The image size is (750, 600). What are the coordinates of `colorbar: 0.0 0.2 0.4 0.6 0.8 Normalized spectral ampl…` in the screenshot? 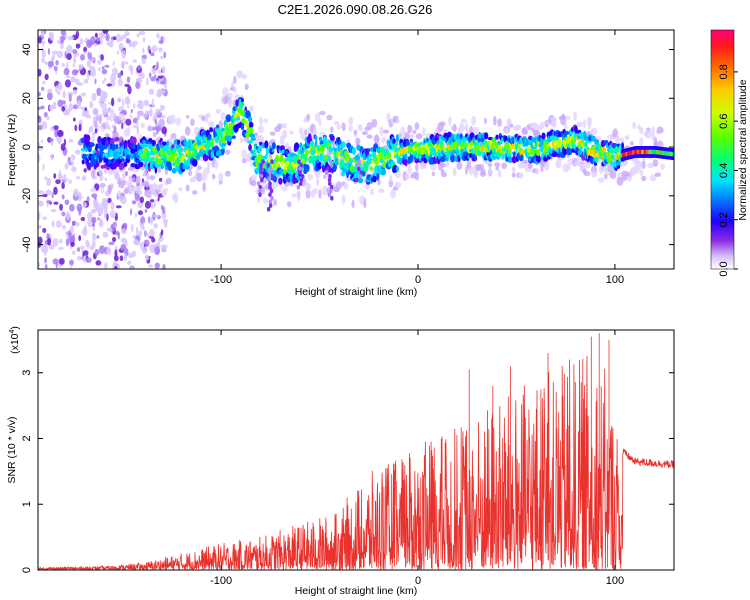 It's located at (729, 153).